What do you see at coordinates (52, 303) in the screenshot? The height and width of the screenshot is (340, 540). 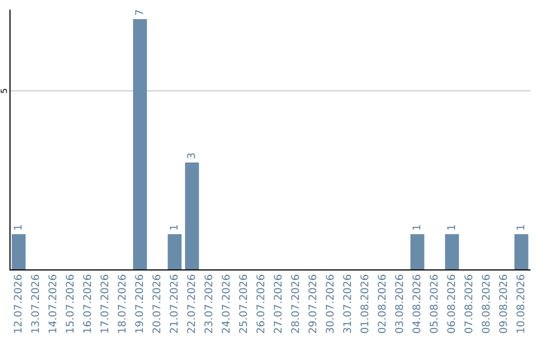 I see `x-tick-label: 14.07.2026` at bounding box center [52, 303].